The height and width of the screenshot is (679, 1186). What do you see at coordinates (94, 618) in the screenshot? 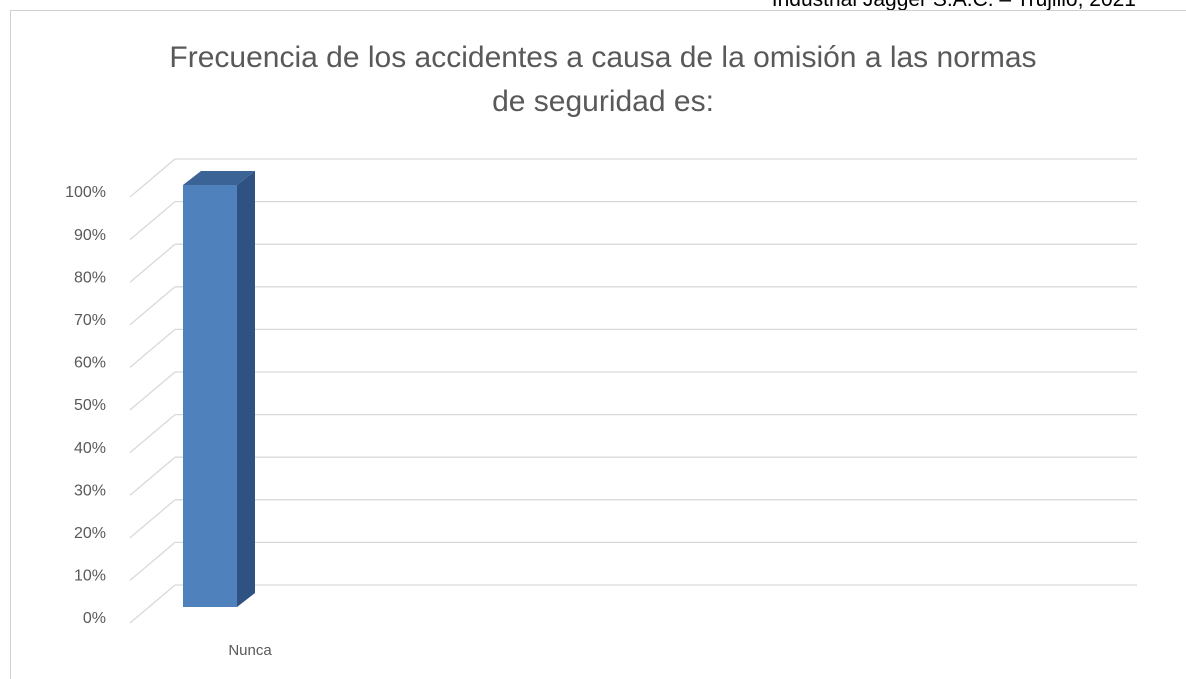
I see `y-tick-label: 0%` at bounding box center [94, 618].